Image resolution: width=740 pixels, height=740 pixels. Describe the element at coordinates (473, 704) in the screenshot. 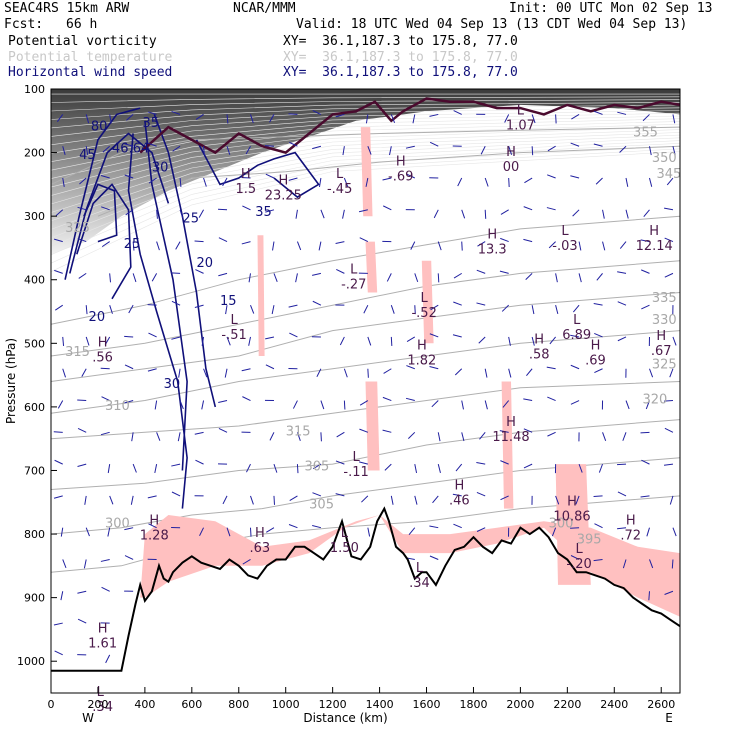

I see `x-tick-label: 1800` at that location.